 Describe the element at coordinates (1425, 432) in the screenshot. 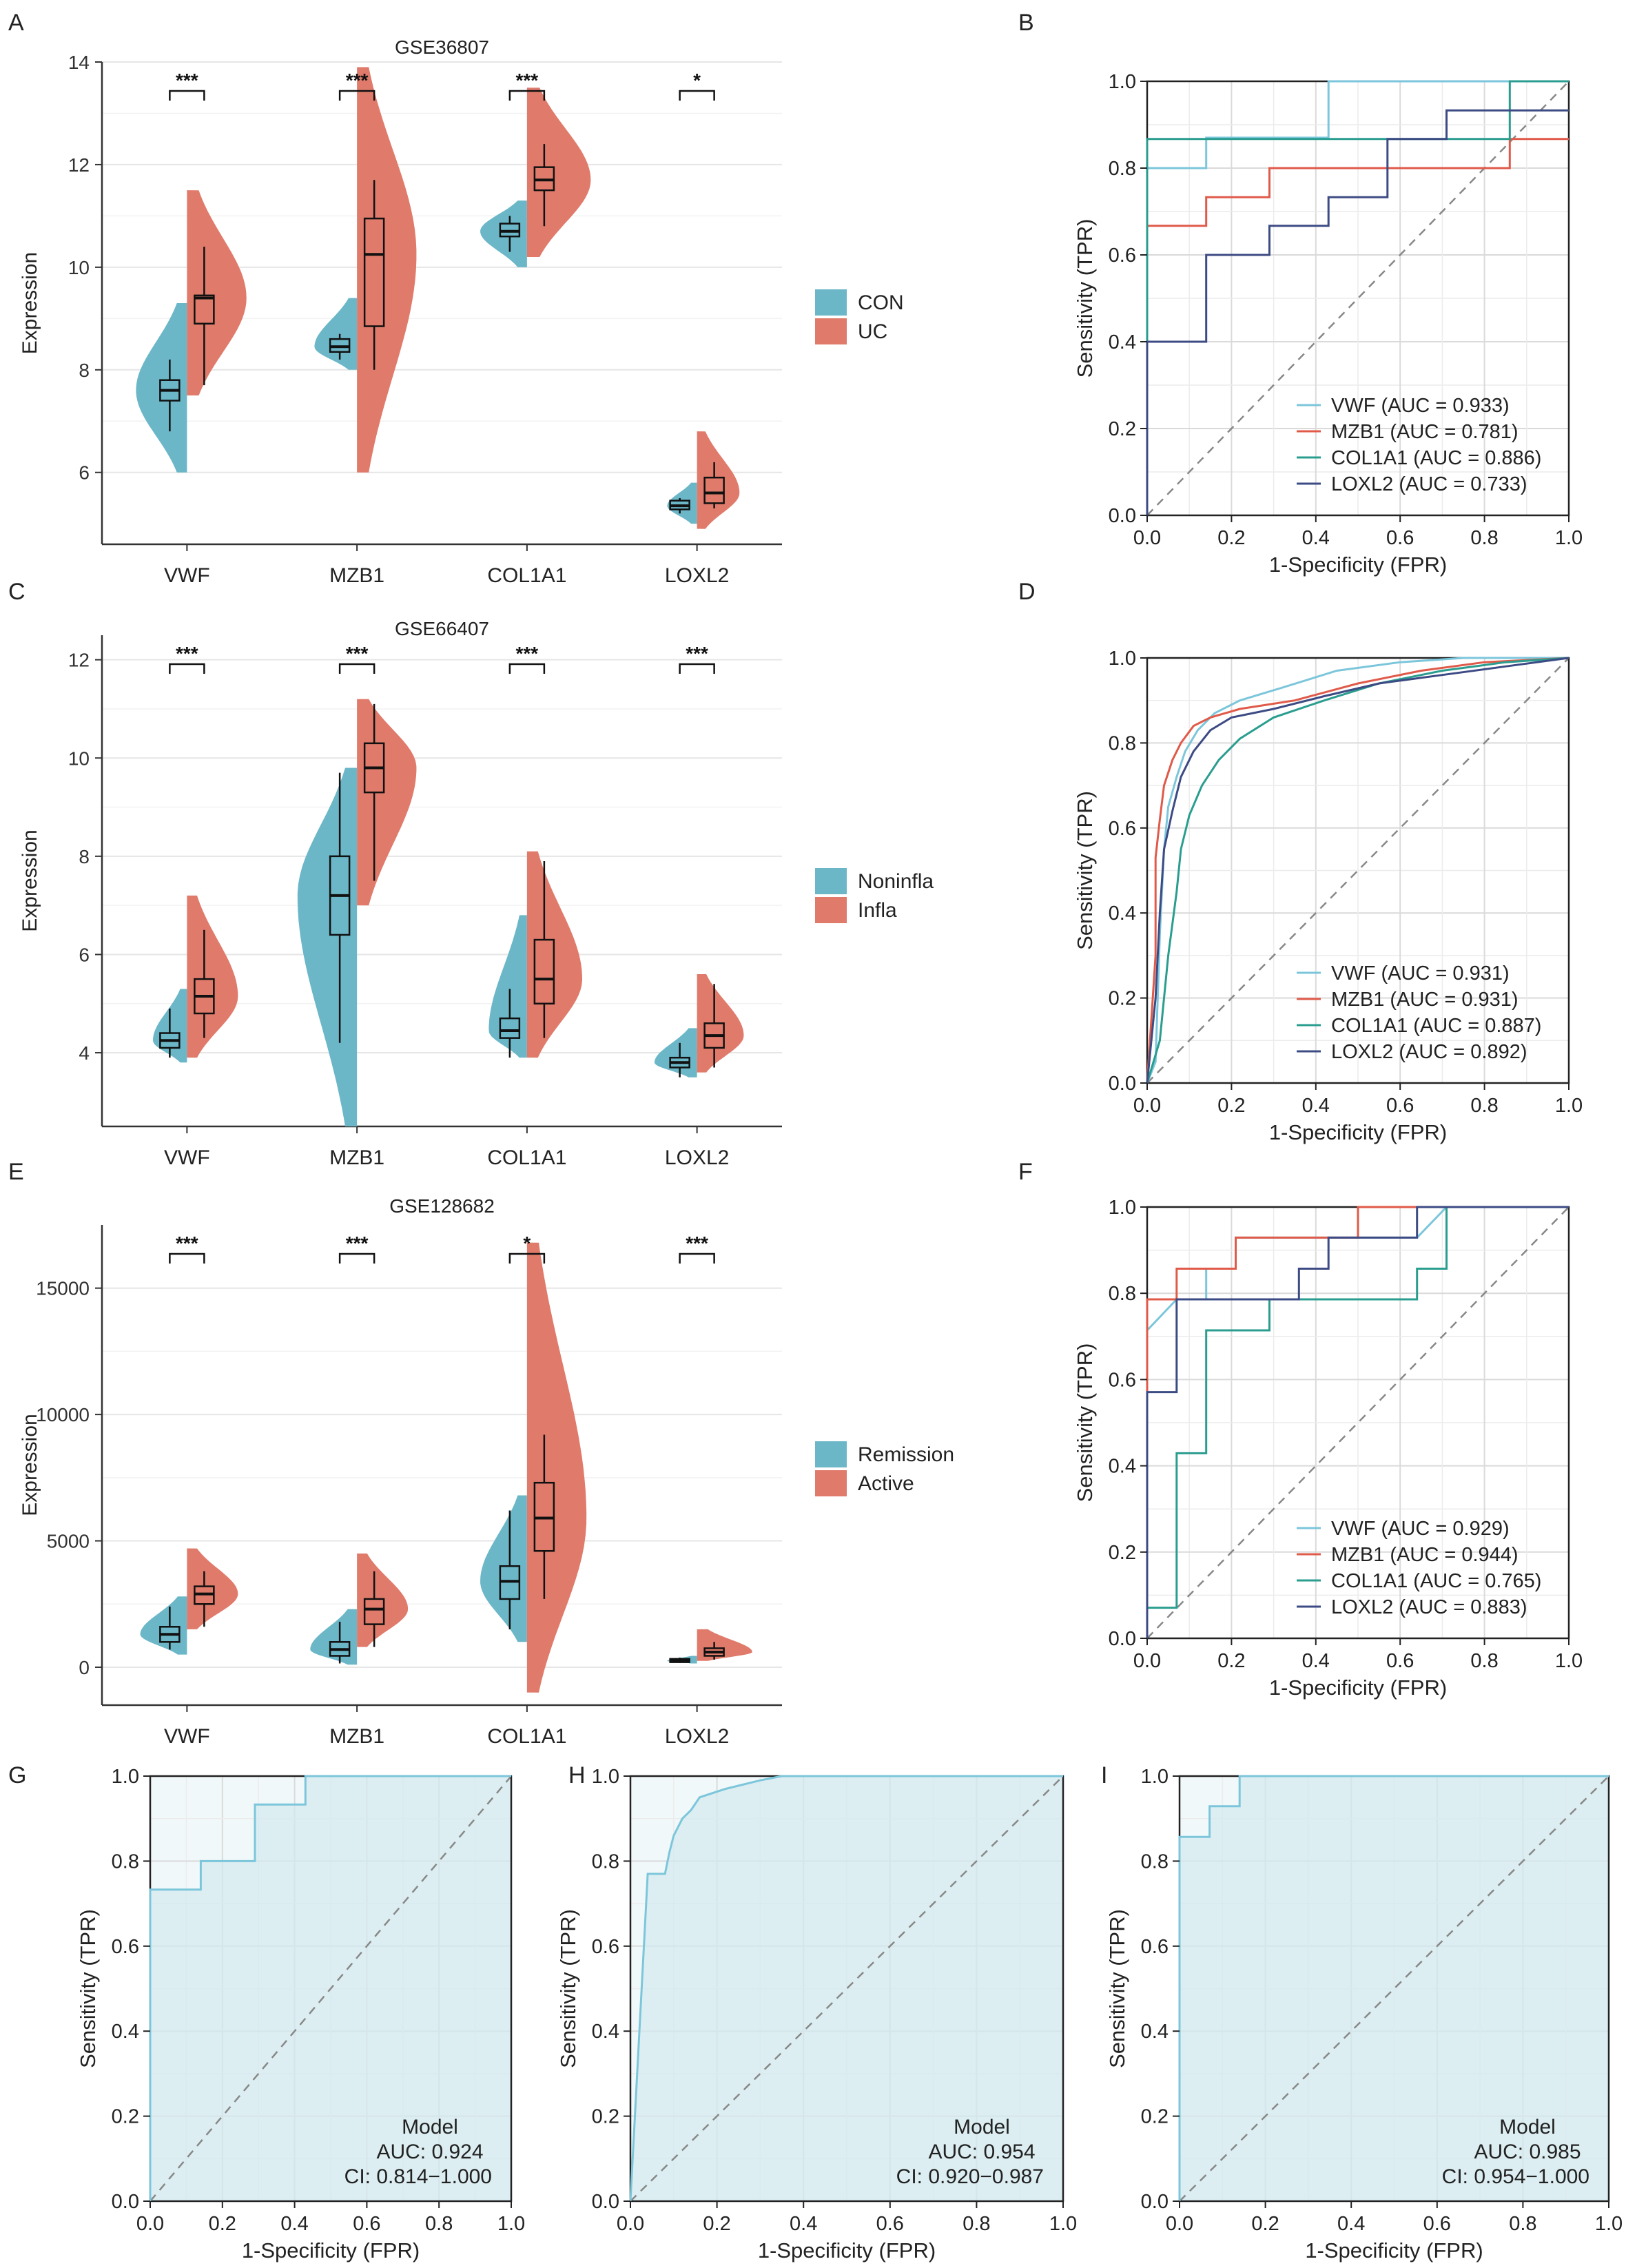

I see `legend-label: MZB1 (AUC = 0.781)` at that location.